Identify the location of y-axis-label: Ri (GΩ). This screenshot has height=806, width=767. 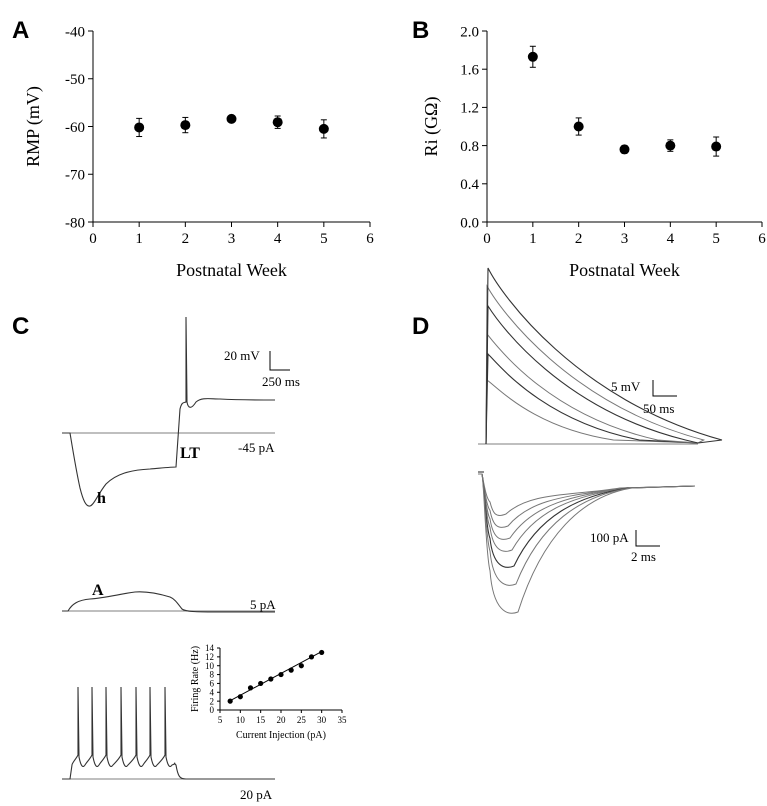
(431, 127).